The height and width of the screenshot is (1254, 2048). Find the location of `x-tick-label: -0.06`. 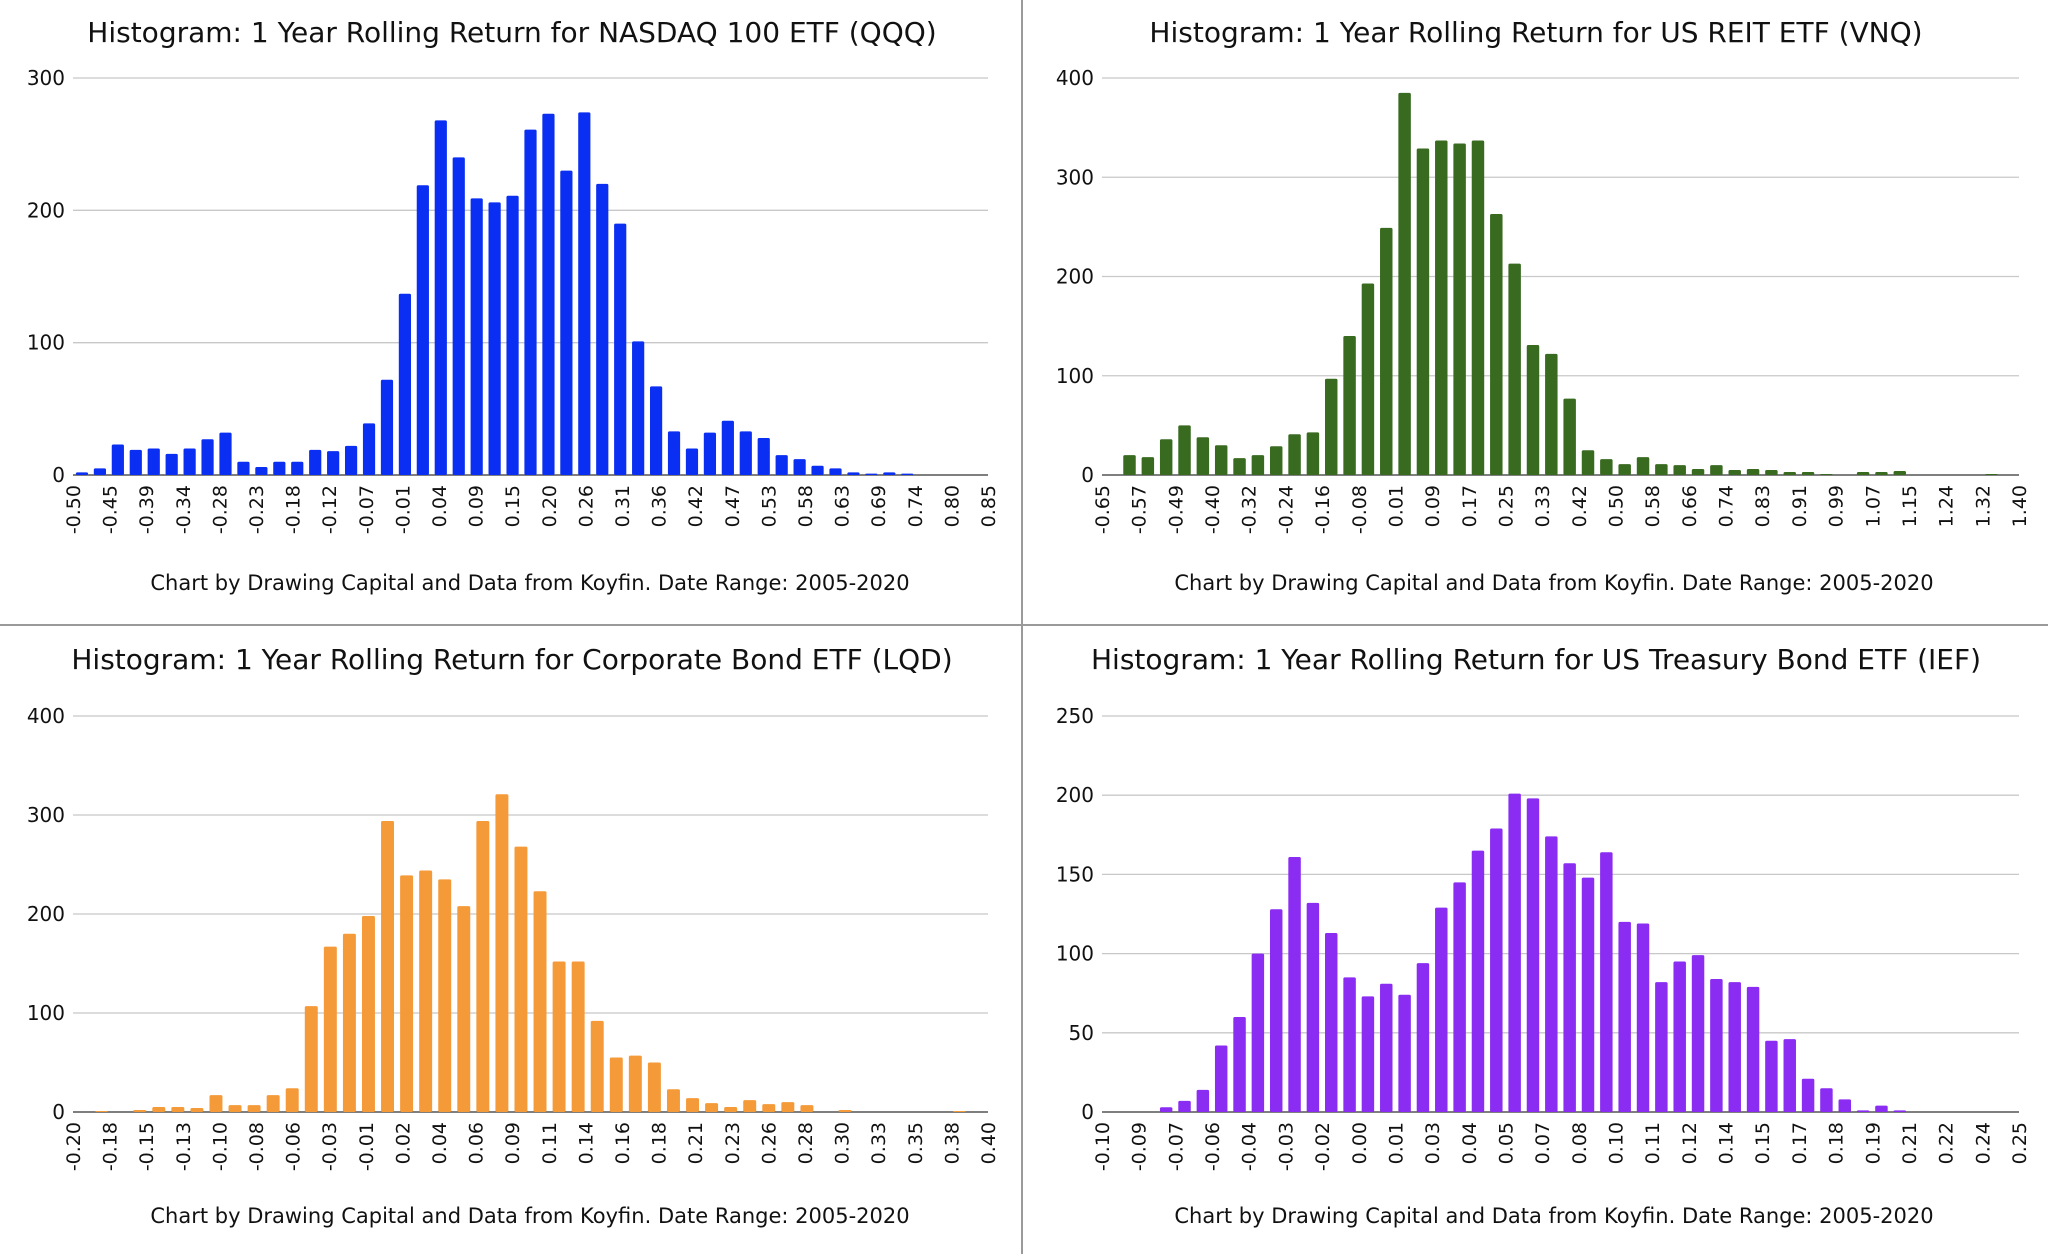

x-tick-label: -0.06 is located at coordinates (1213, 1146).